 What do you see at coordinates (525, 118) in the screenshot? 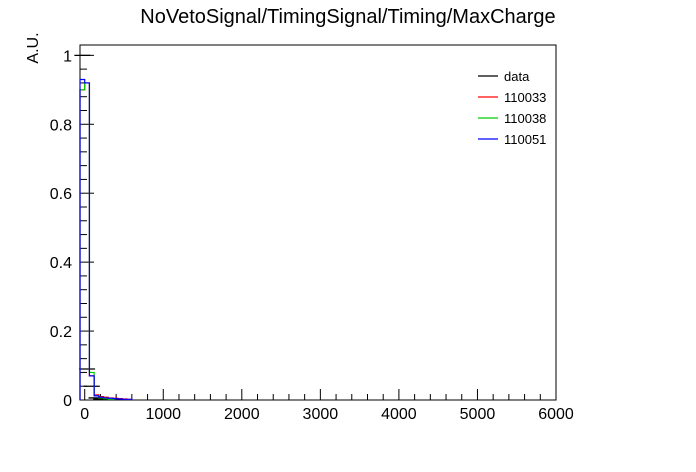
I see `legend-label: 110038` at bounding box center [525, 118].